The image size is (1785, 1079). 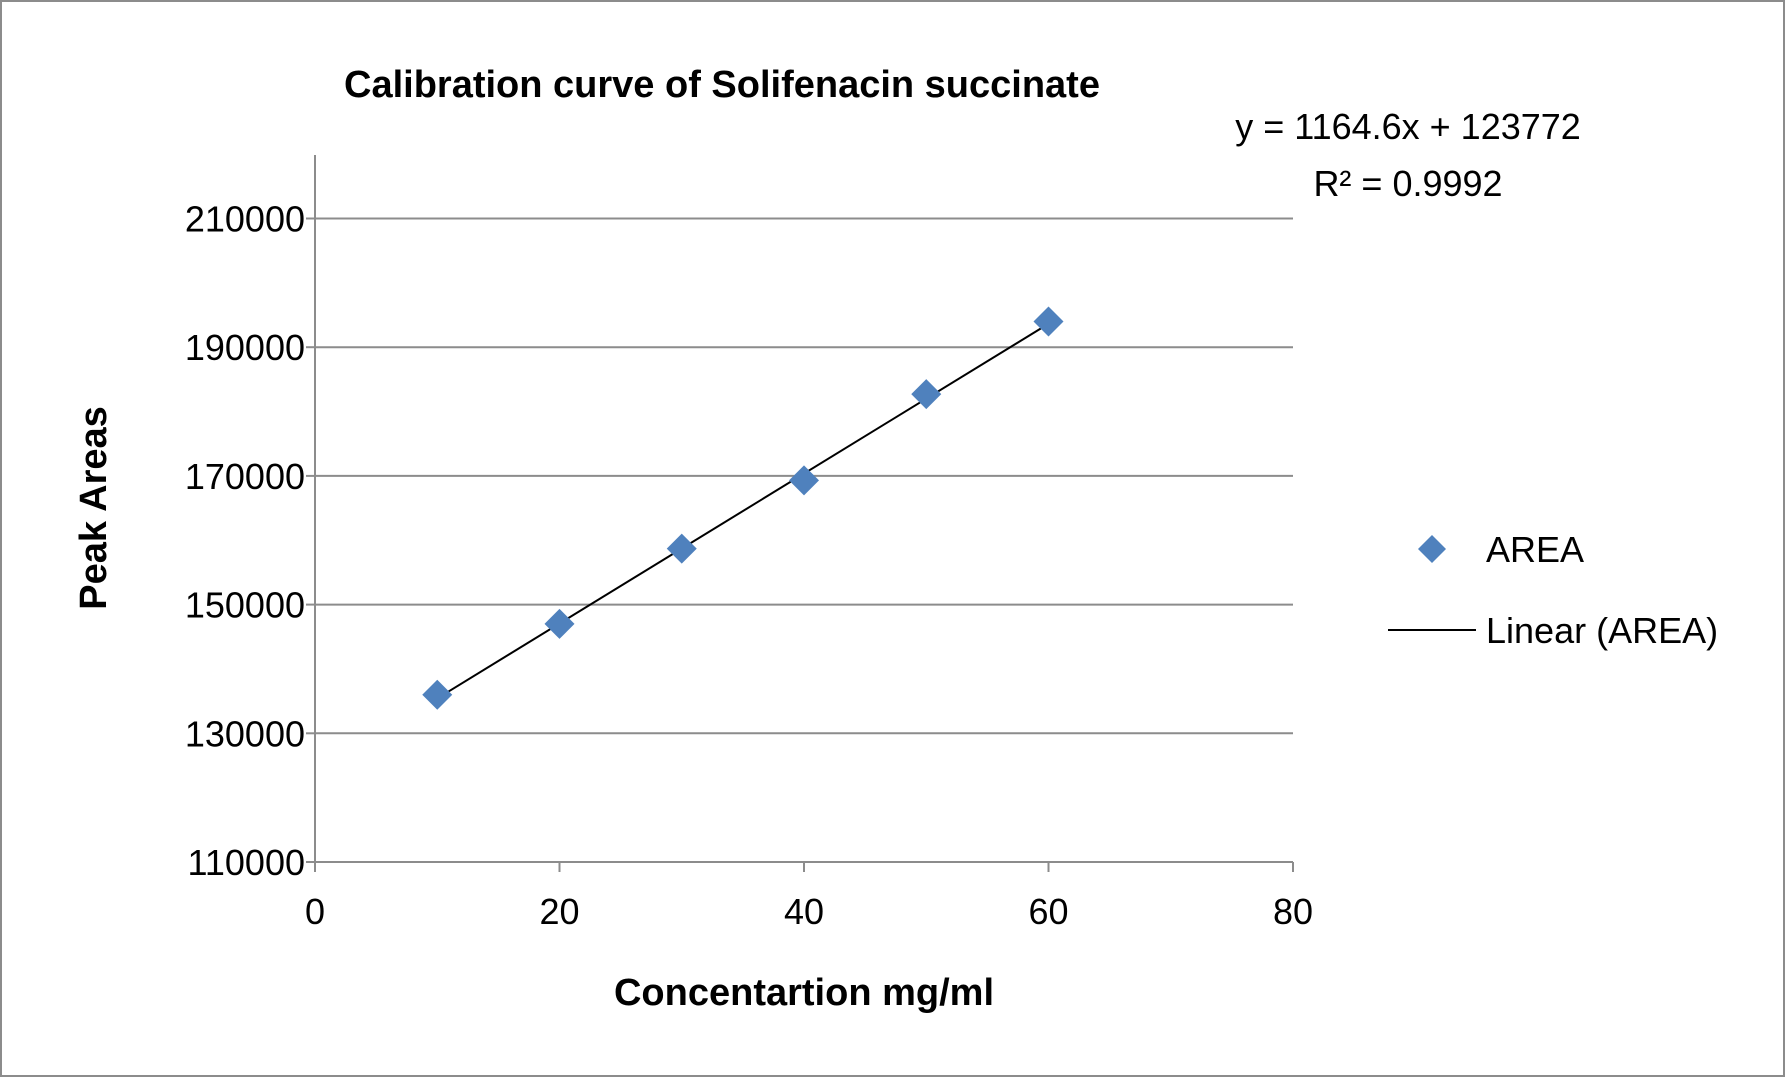 I want to click on x-tick-label: 40, so click(x=804, y=911).